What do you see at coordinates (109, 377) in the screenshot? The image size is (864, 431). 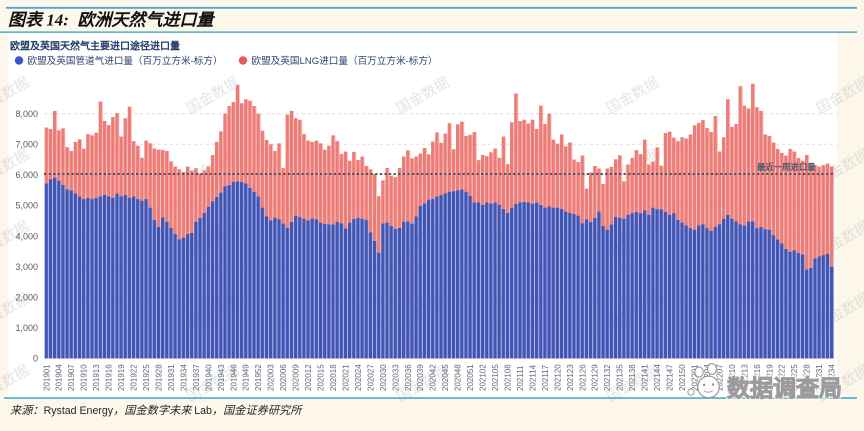 I see `svg-text: 201916` at bounding box center [109, 377].